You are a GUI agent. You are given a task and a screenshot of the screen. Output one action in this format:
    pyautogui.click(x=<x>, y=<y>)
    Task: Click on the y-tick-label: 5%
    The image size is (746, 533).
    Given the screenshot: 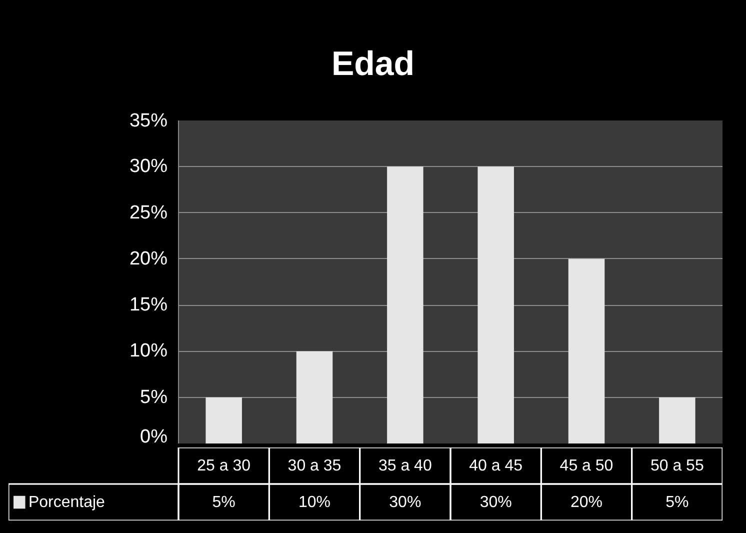 What is the action you would take?
    pyautogui.click(x=154, y=397)
    